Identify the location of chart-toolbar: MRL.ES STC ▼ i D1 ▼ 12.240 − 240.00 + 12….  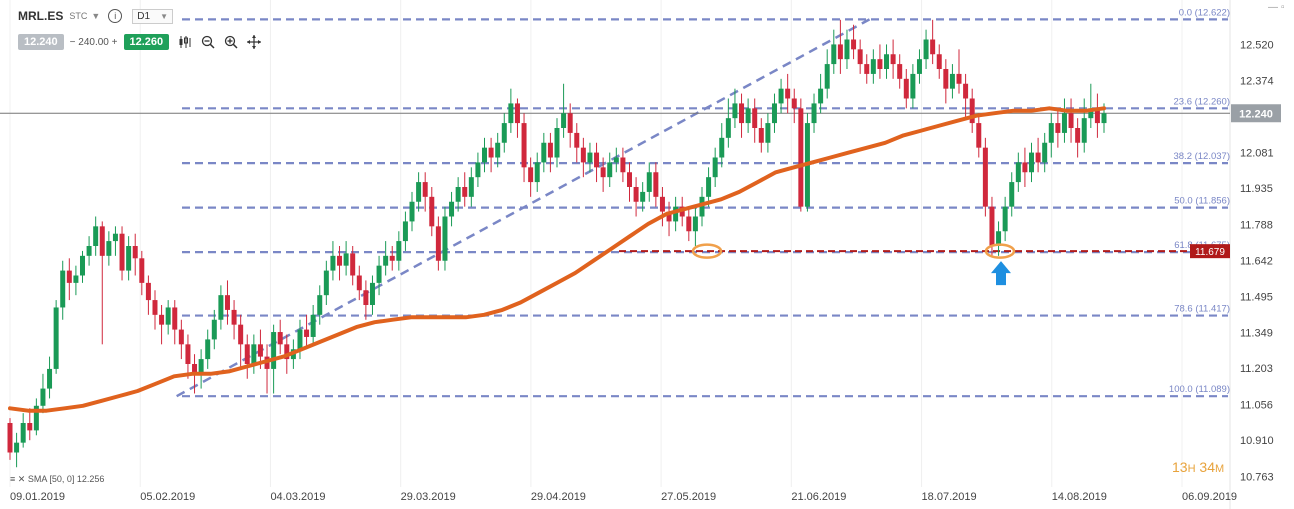
(135, 29).